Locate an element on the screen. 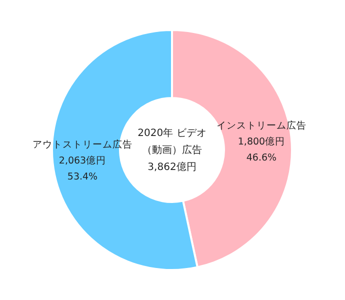  text: 3,862億円 is located at coordinates (172, 167).